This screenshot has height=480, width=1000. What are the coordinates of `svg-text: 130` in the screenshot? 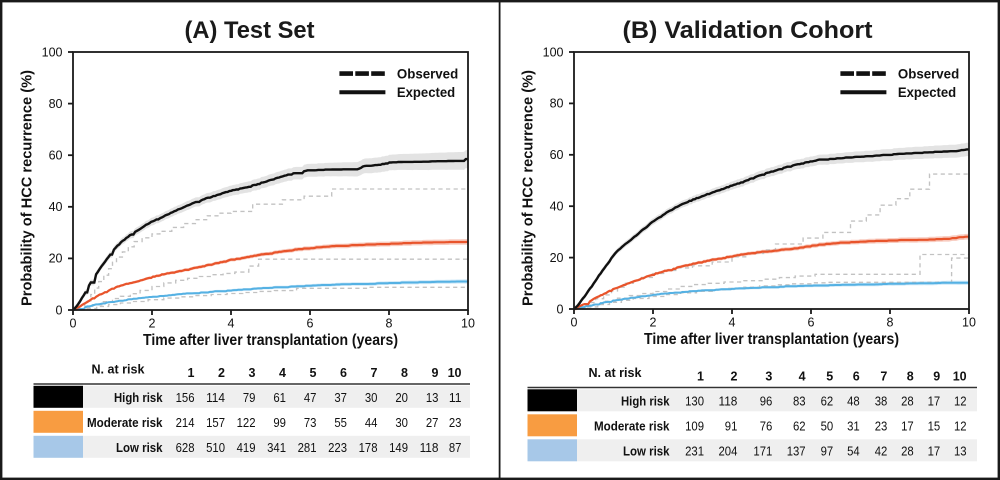 It's located at (694, 402).